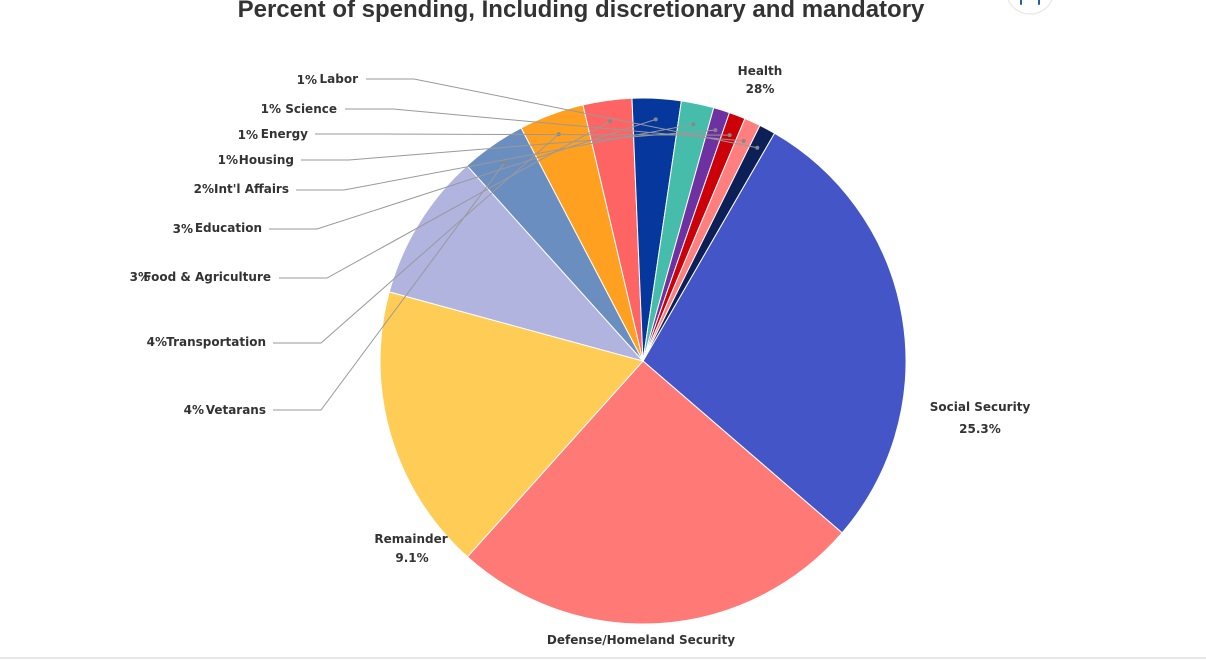 This screenshot has width=1206, height=661. What do you see at coordinates (216, 342) in the screenshot?
I see `label-name-transportation: Transportation` at bounding box center [216, 342].